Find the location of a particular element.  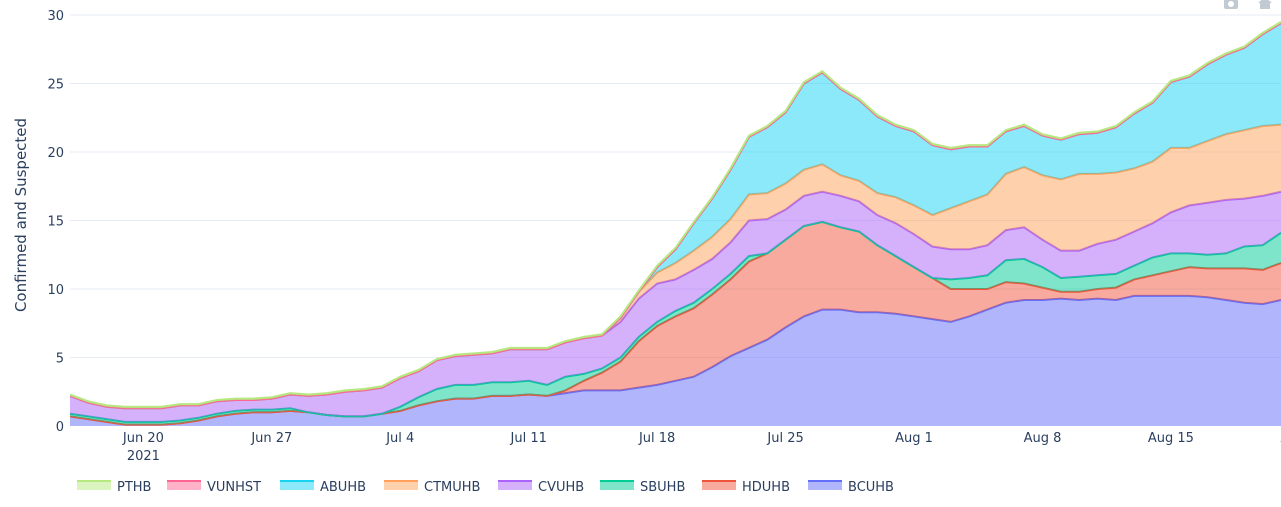

y-axis-label: Confirmed and Suspected is located at coordinates (21, 215).